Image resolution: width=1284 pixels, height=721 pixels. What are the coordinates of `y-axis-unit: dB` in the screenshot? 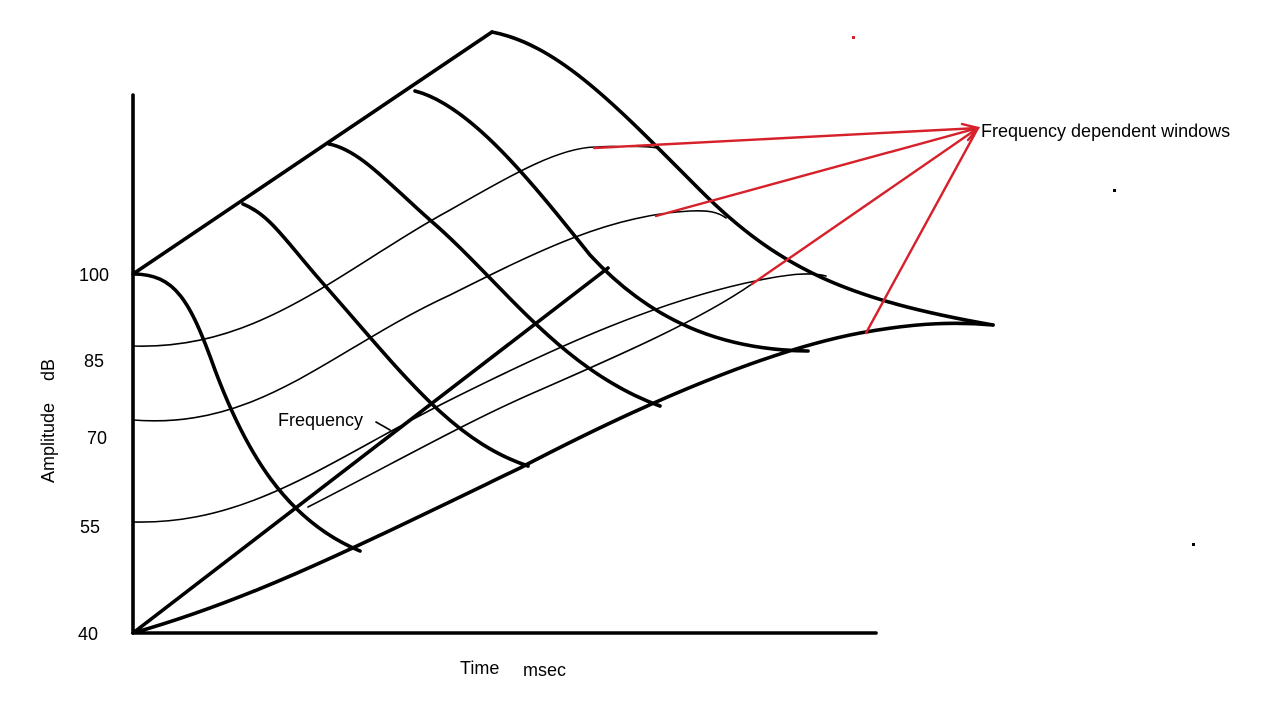 It's located at (48, 370).